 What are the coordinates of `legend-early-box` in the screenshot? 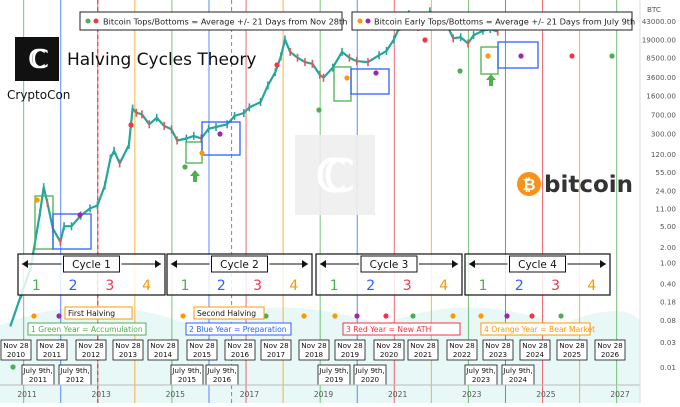 It's located at (492, 21).